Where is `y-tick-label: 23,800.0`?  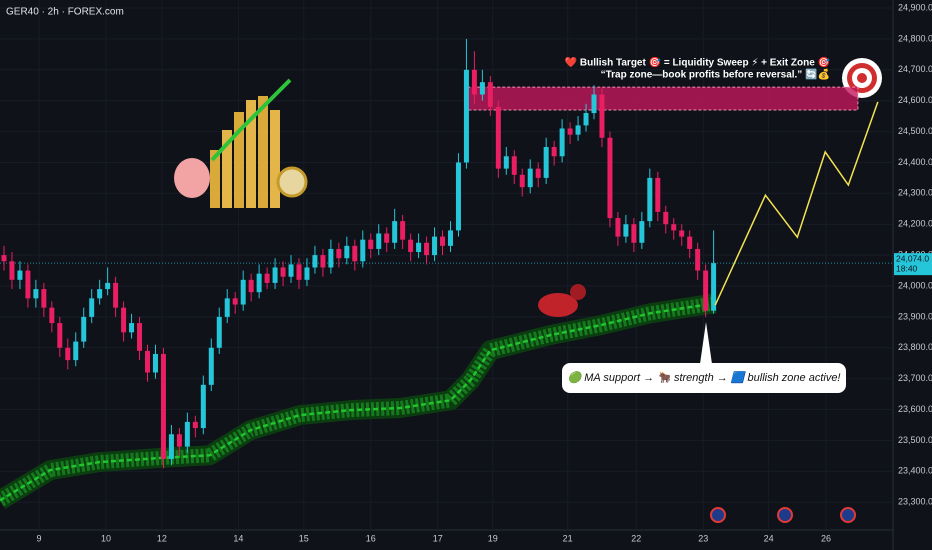 y-tick-label: 23,800.0 is located at coordinates (915, 347).